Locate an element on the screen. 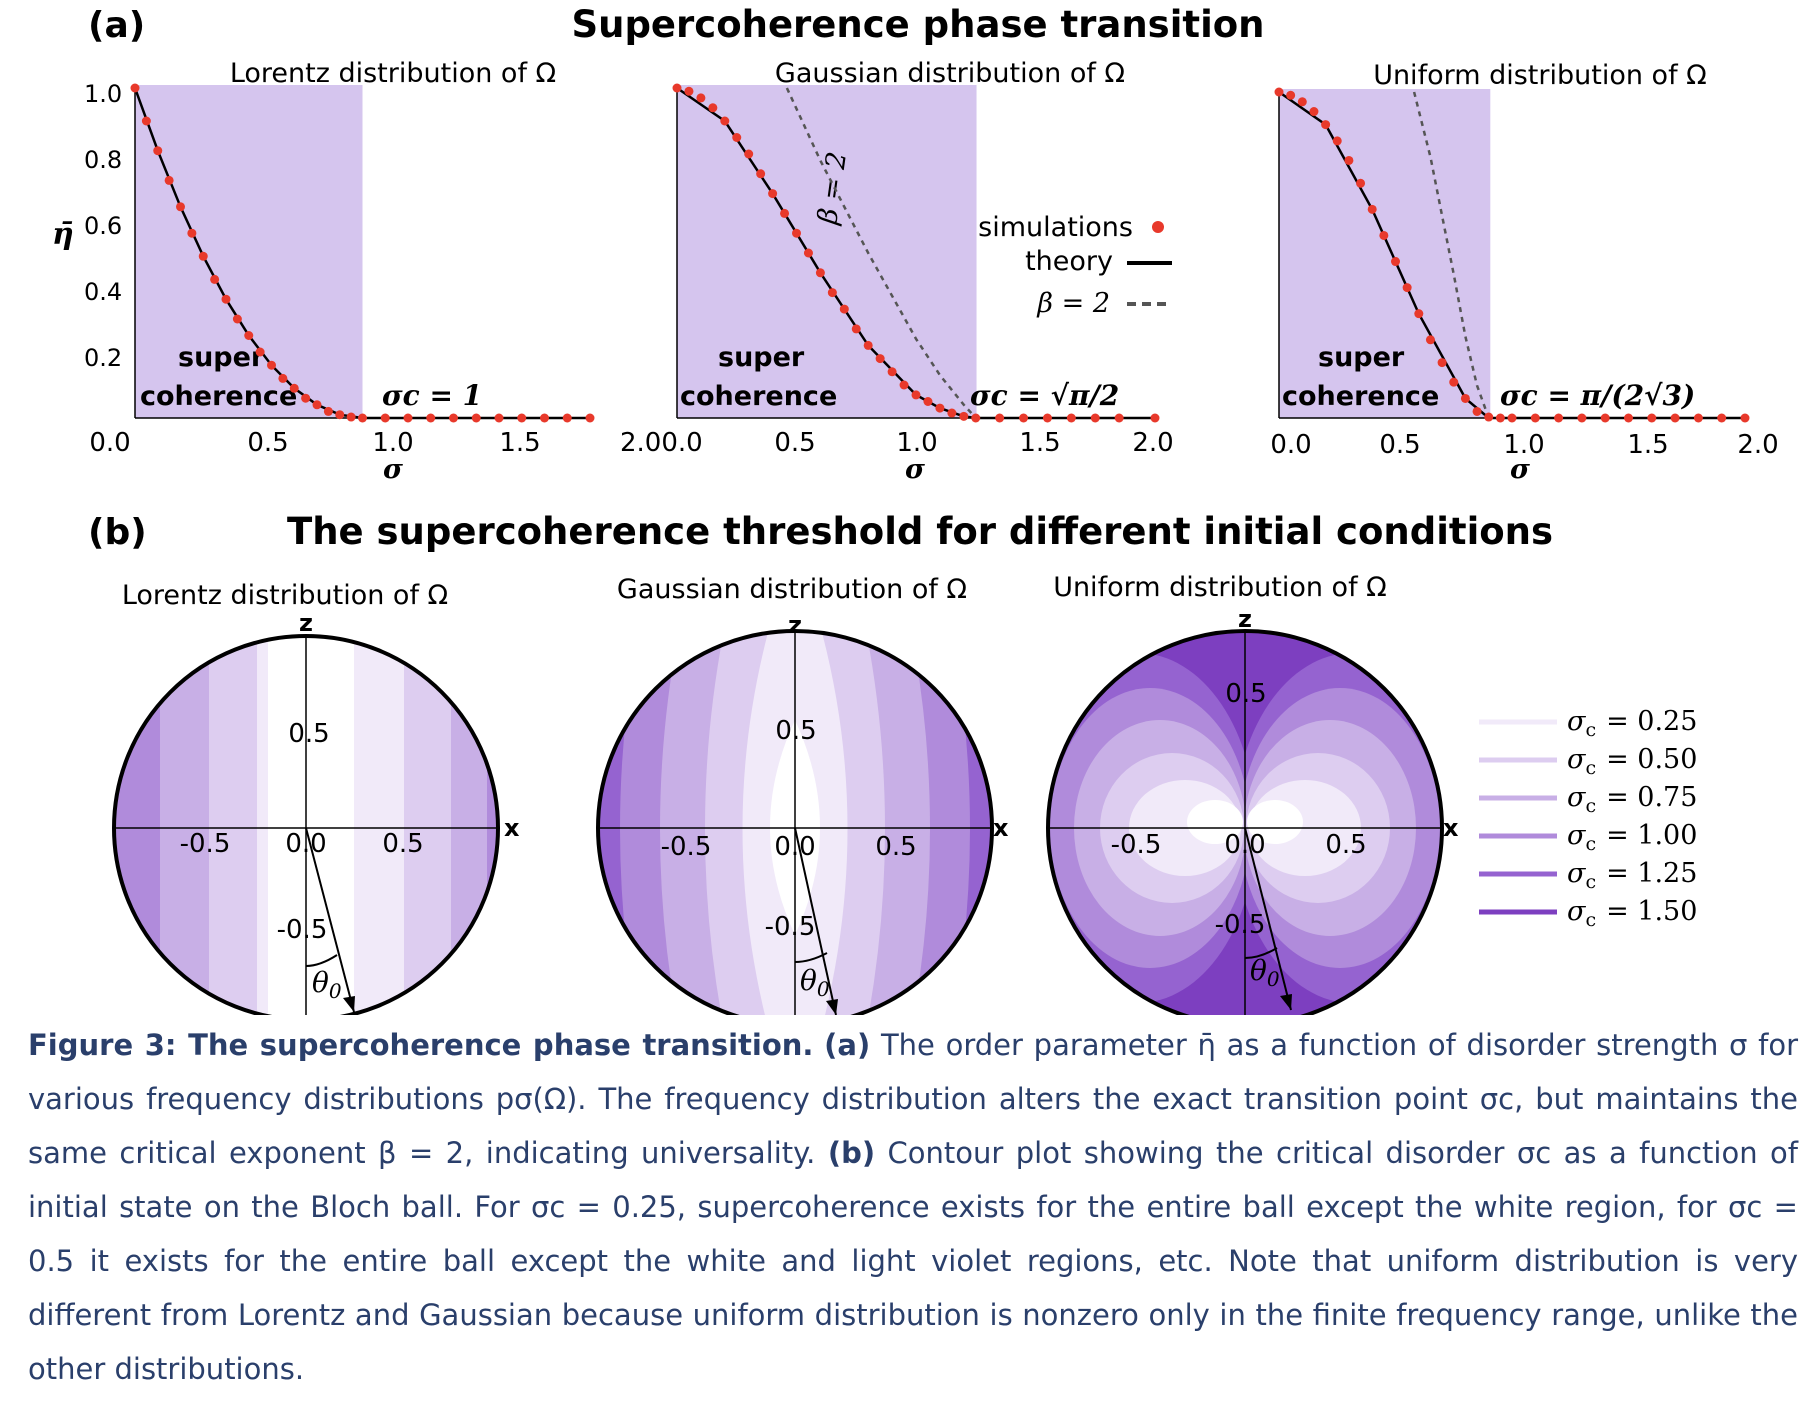 This screenshot has width=1810, height=1428. x-axis-label: x is located at coordinates (512, 828).